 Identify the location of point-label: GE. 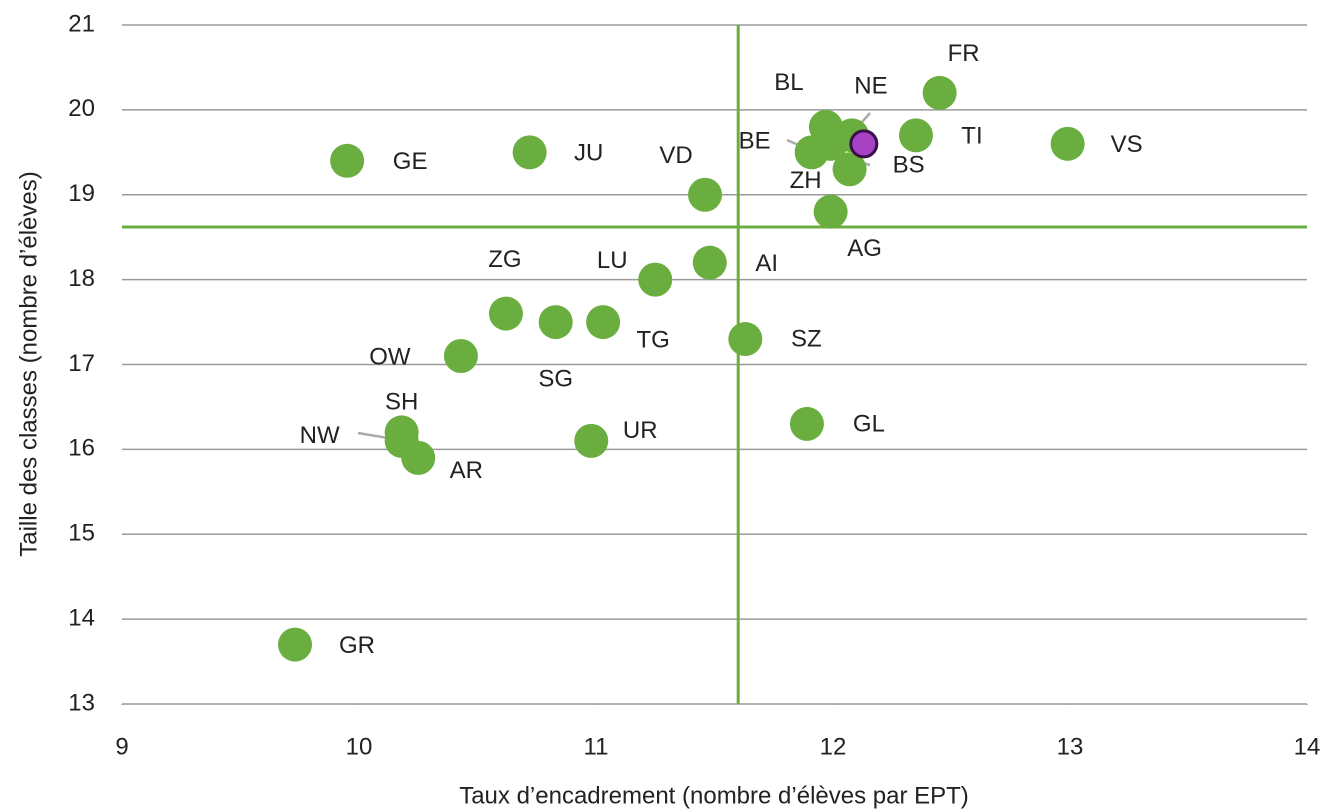
(410, 161).